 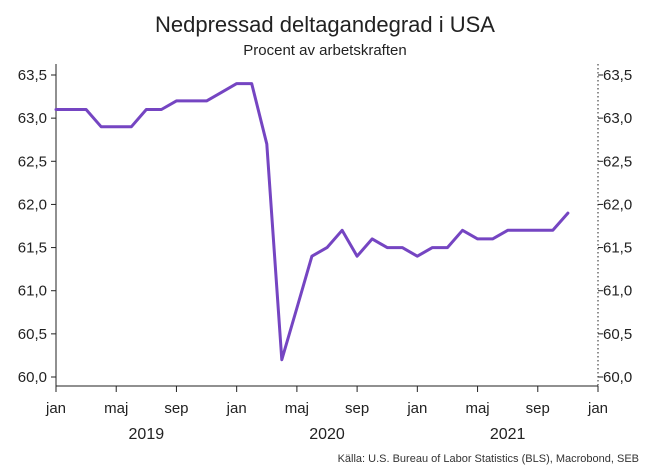 What do you see at coordinates (617, 291) in the screenshot?
I see `y-tick-label-right: 61,0` at bounding box center [617, 291].